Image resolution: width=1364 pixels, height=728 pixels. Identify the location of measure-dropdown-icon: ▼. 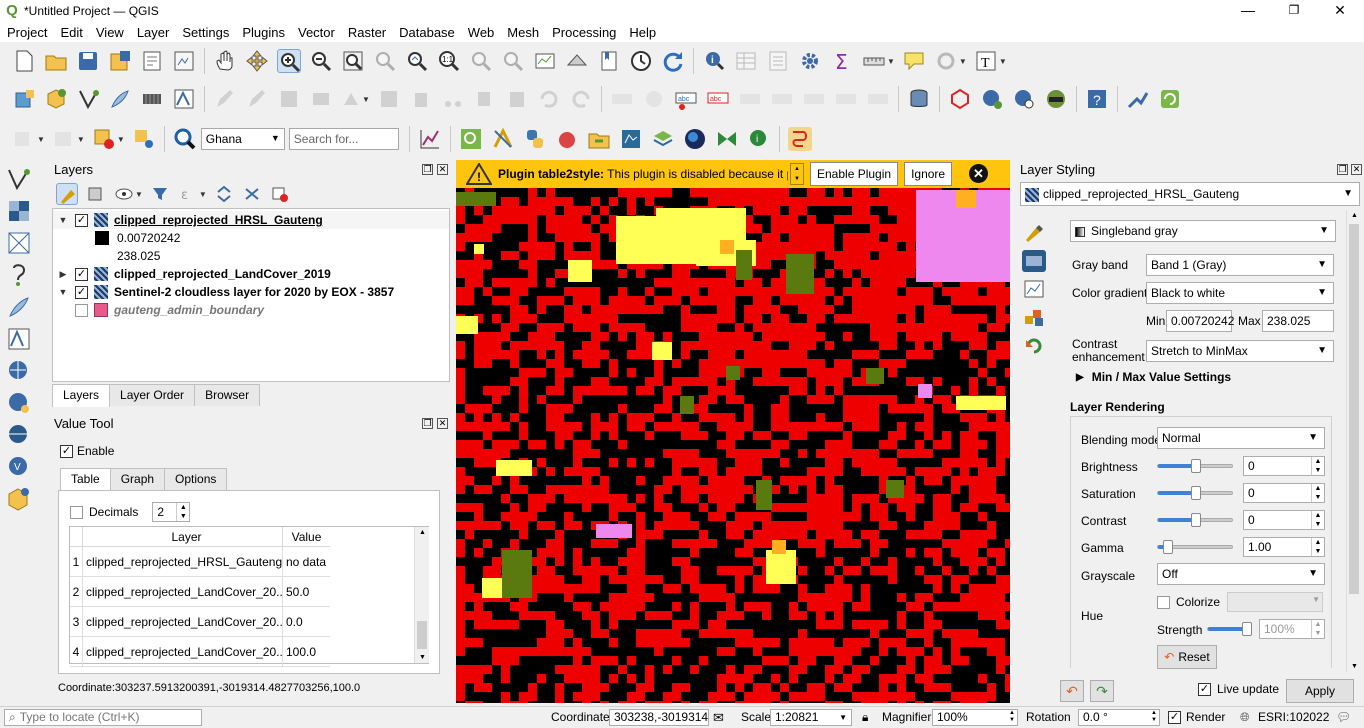
(891, 61).